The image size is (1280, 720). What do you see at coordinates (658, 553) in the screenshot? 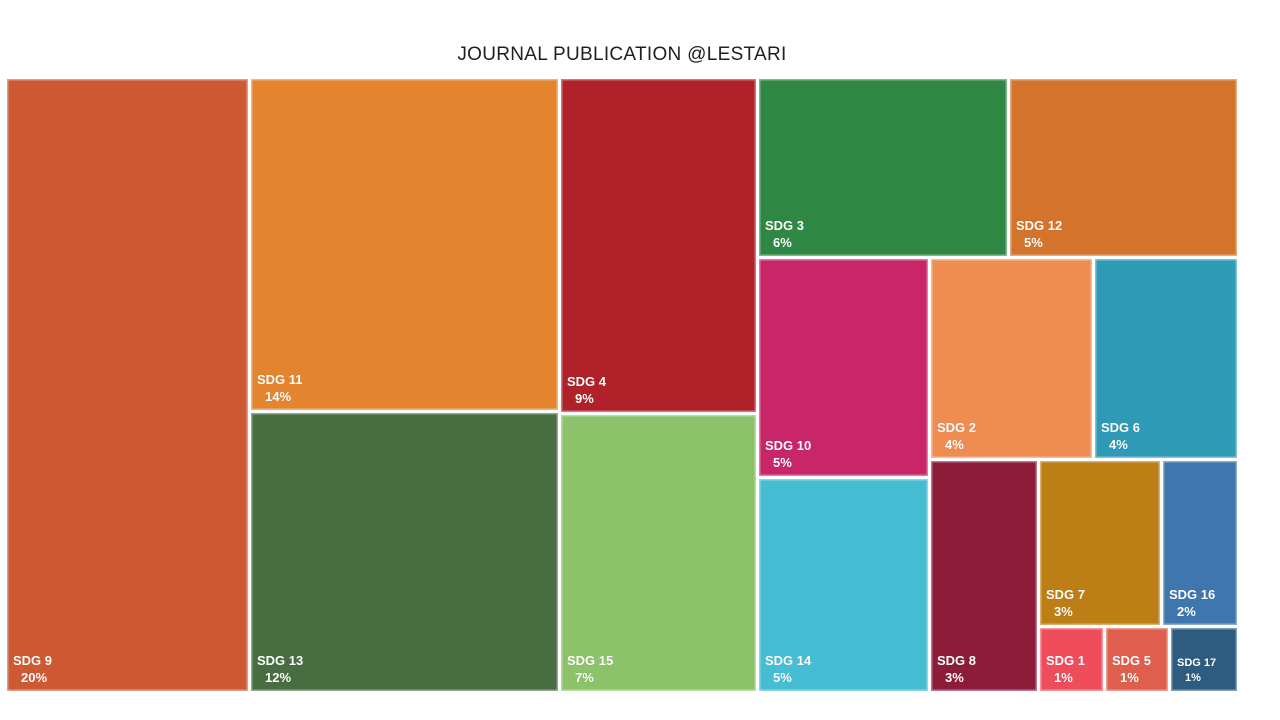
I see `treemap-tile-sdg-15: SDG 15 7%` at bounding box center [658, 553].